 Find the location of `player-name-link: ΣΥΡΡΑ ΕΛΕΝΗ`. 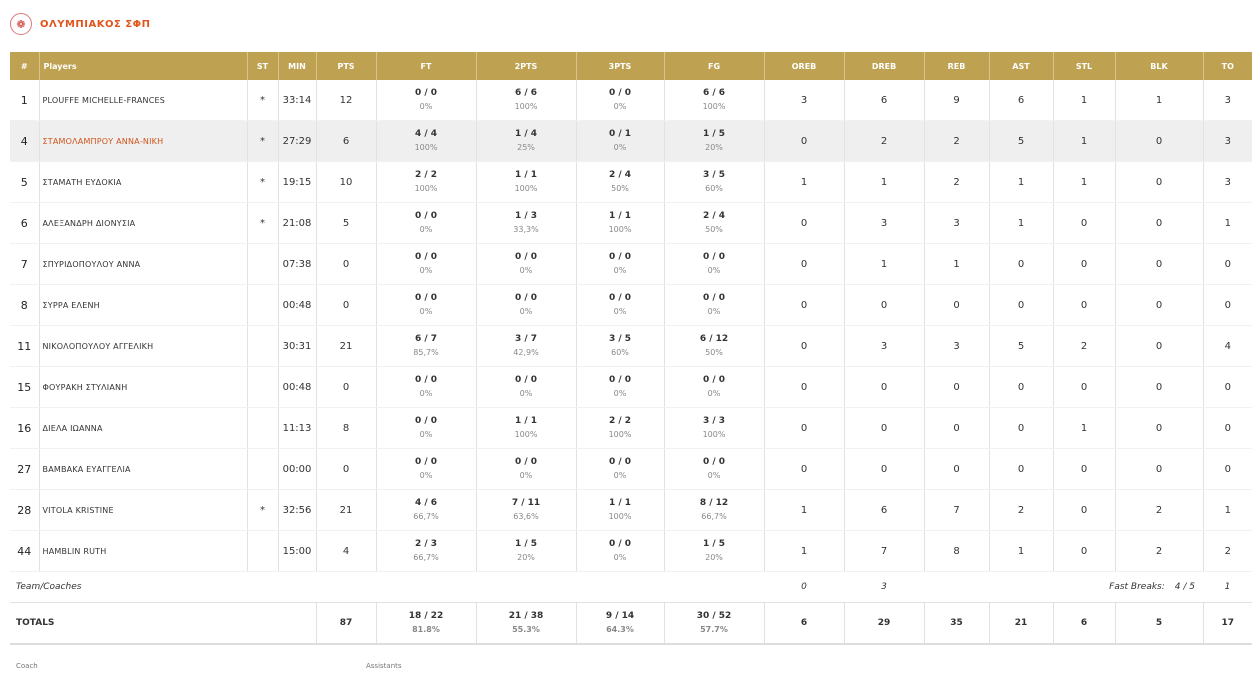

player-name-link: ΣΥΡΡΑ ΕΛΕΝΗ is located at coordinates (142, 305).